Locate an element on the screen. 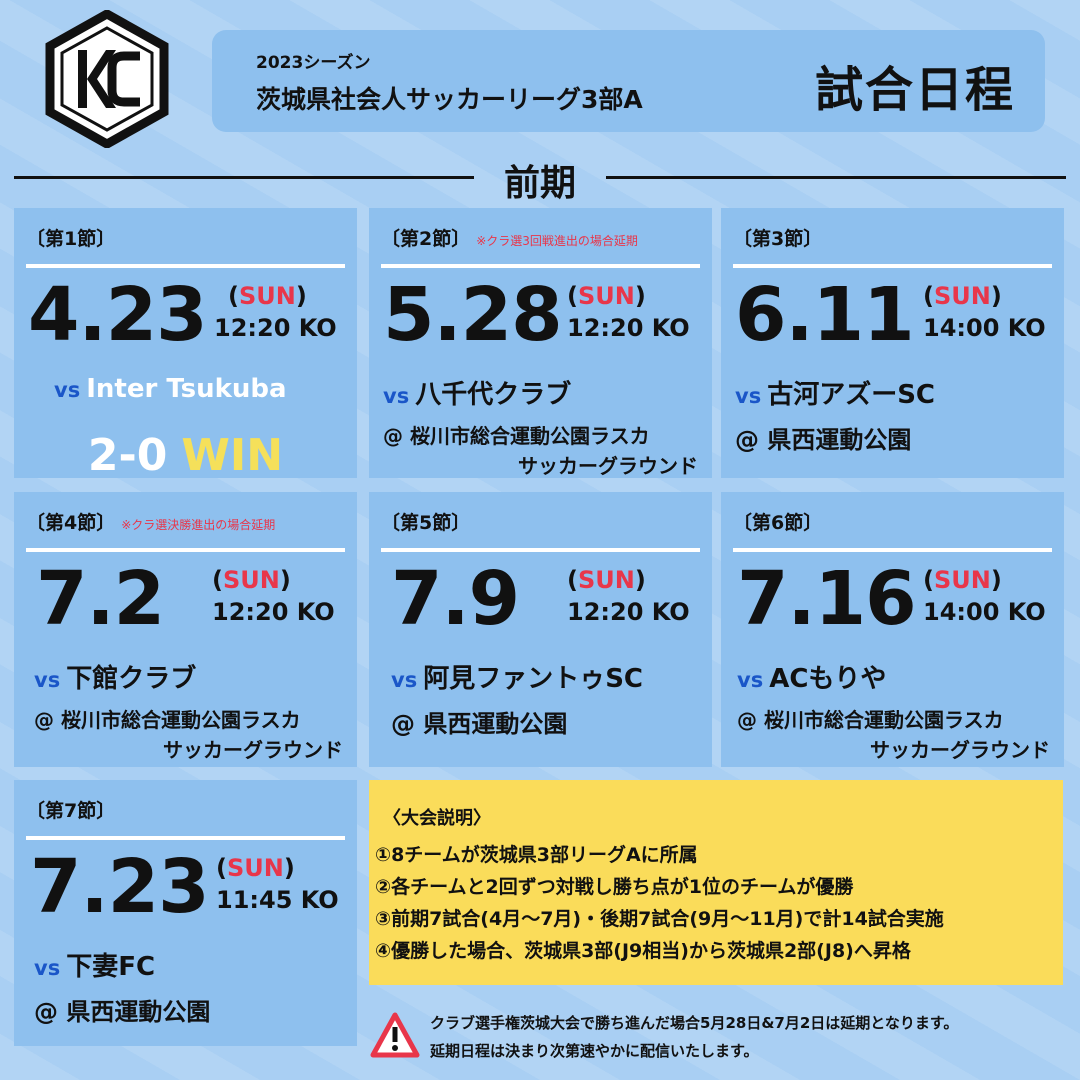 This screenshot has width=1080, height=1080. league-name: 茨城県社会人サッカーリーグ3部A is located at coordinates (449, 99).